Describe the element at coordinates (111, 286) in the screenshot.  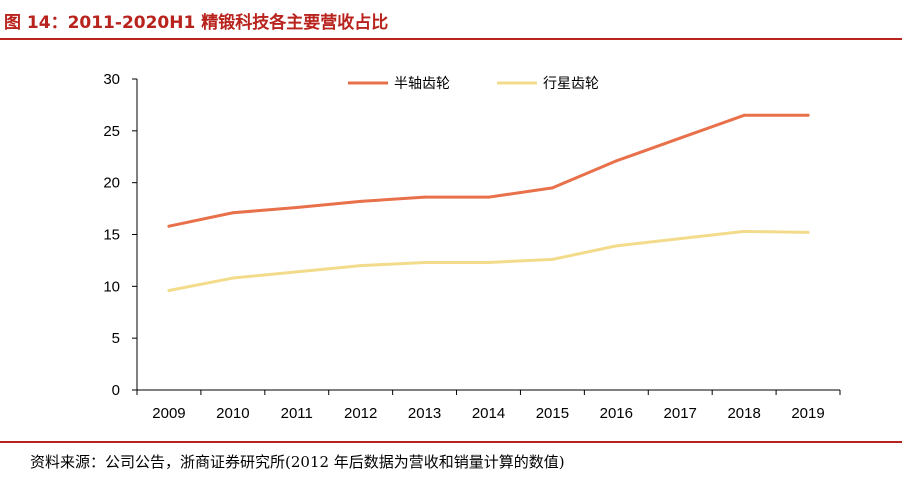
I see `y-tick-label: 10` at that location.